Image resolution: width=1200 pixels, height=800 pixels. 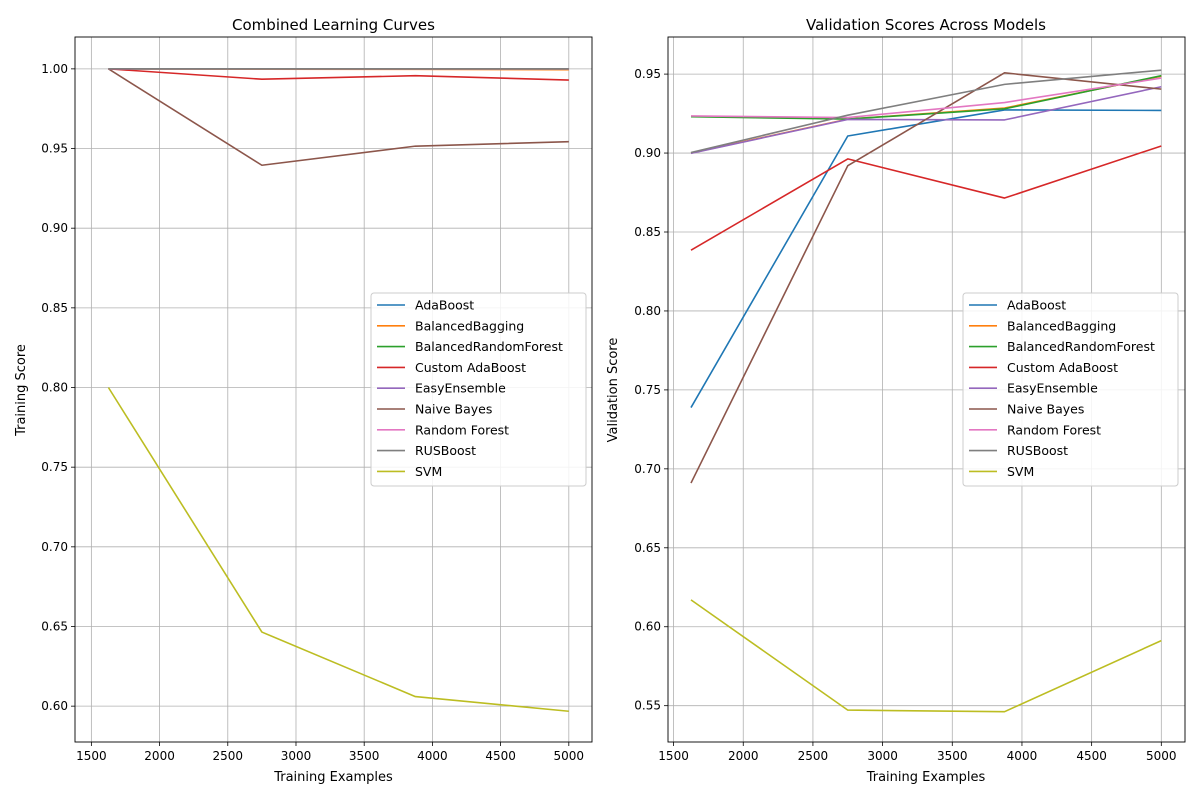 I want to click on series-line-adaboost, so click(x=926, y=258).